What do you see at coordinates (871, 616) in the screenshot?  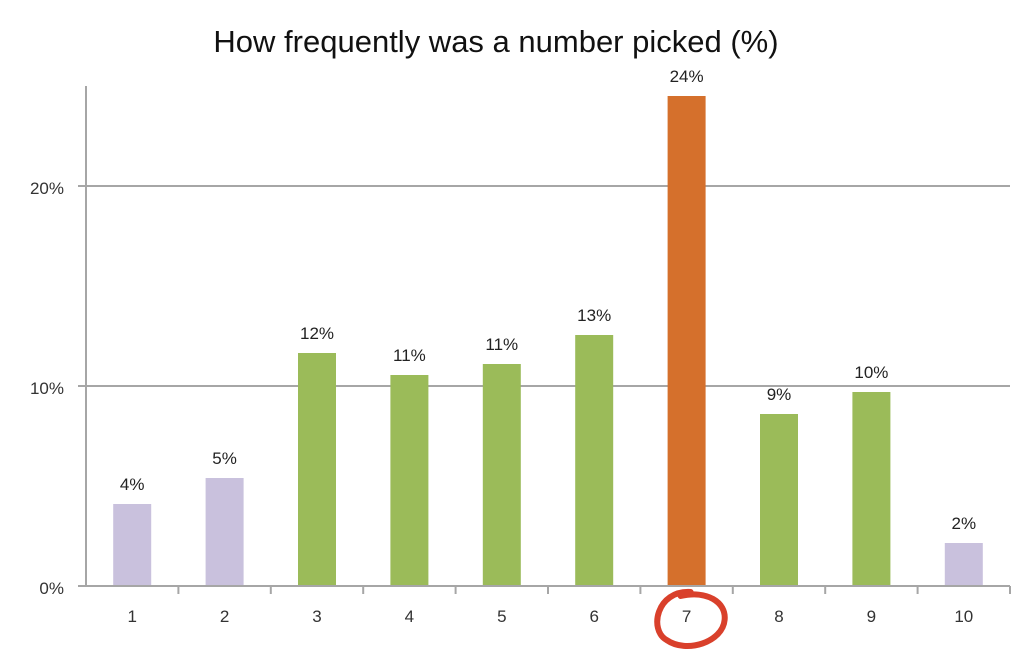 I see `x-tick-label: 9` at bounding box center [871, 616].